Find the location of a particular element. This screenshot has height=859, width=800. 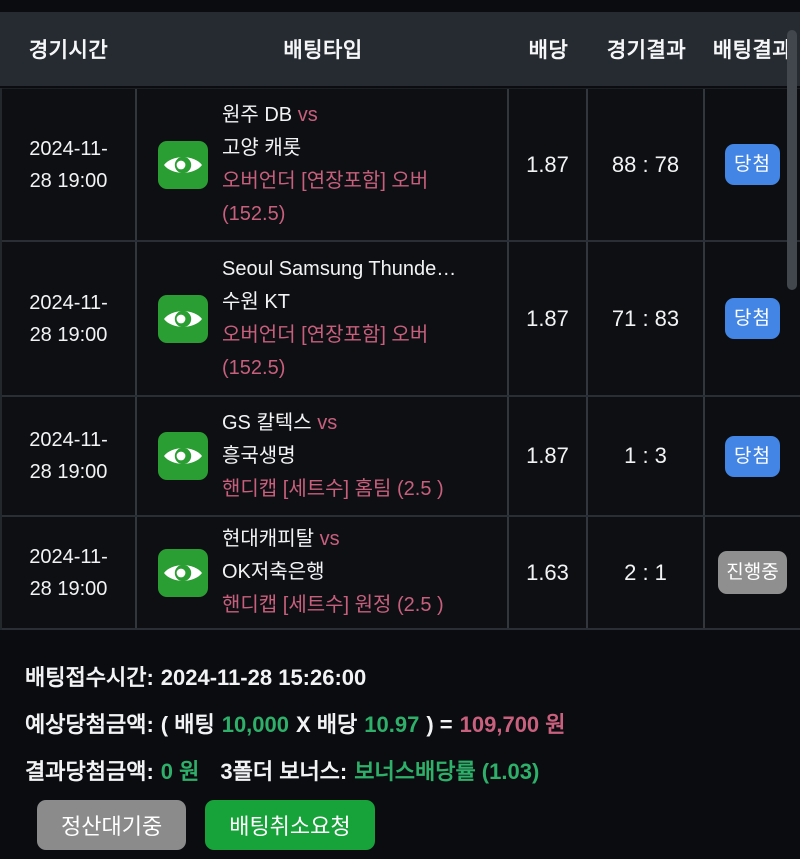

expected-mid: X 배당 is located at coordinates (327, 724).